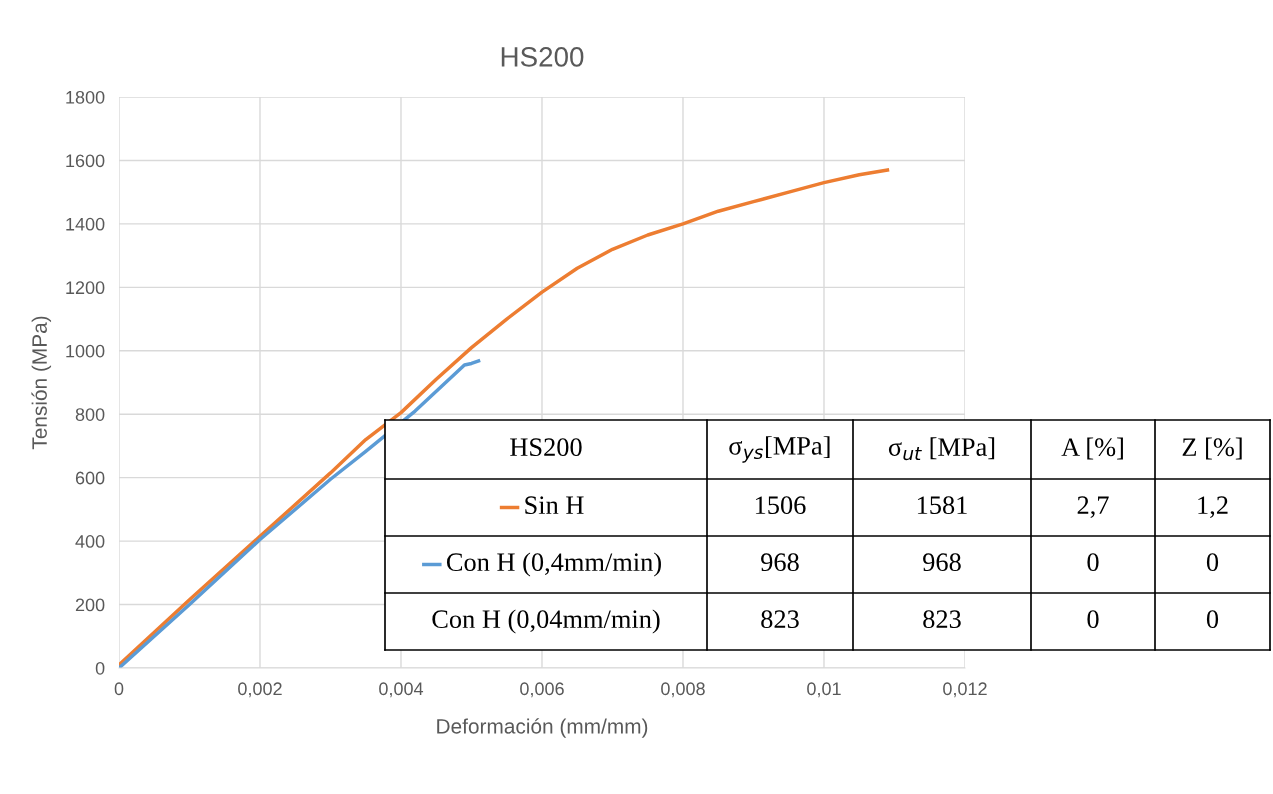 The image size is (1273, 794). What do you see at coordinates (90, 414) in the screenshot?
I see `y-tick-label: 800` at bounding box center [90, 414].